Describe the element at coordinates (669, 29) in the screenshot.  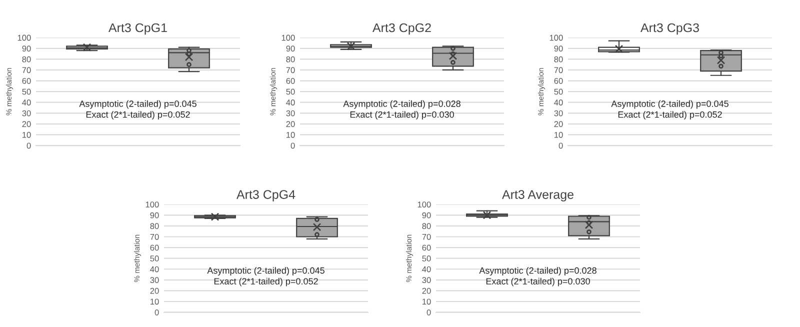
I see `chart-title: Art3 CpG3` at that location.